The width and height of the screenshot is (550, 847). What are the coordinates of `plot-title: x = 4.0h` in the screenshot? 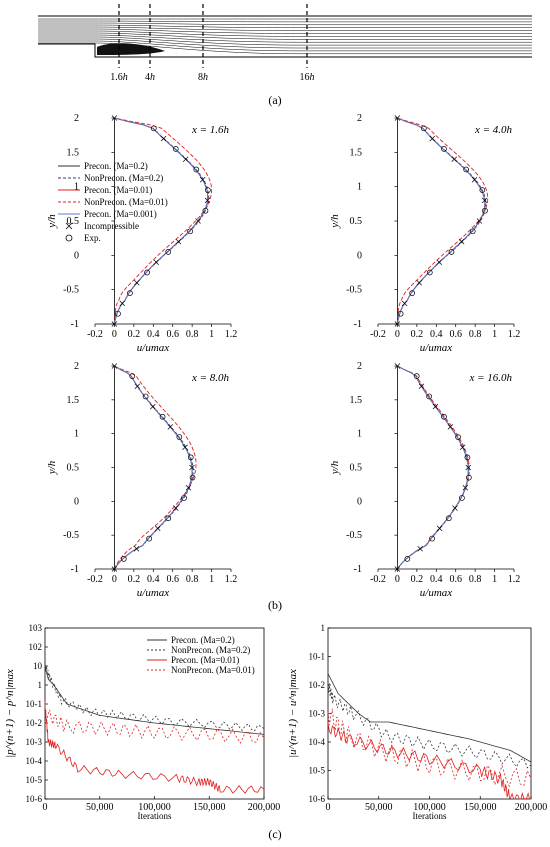 It's located at (493, 130).